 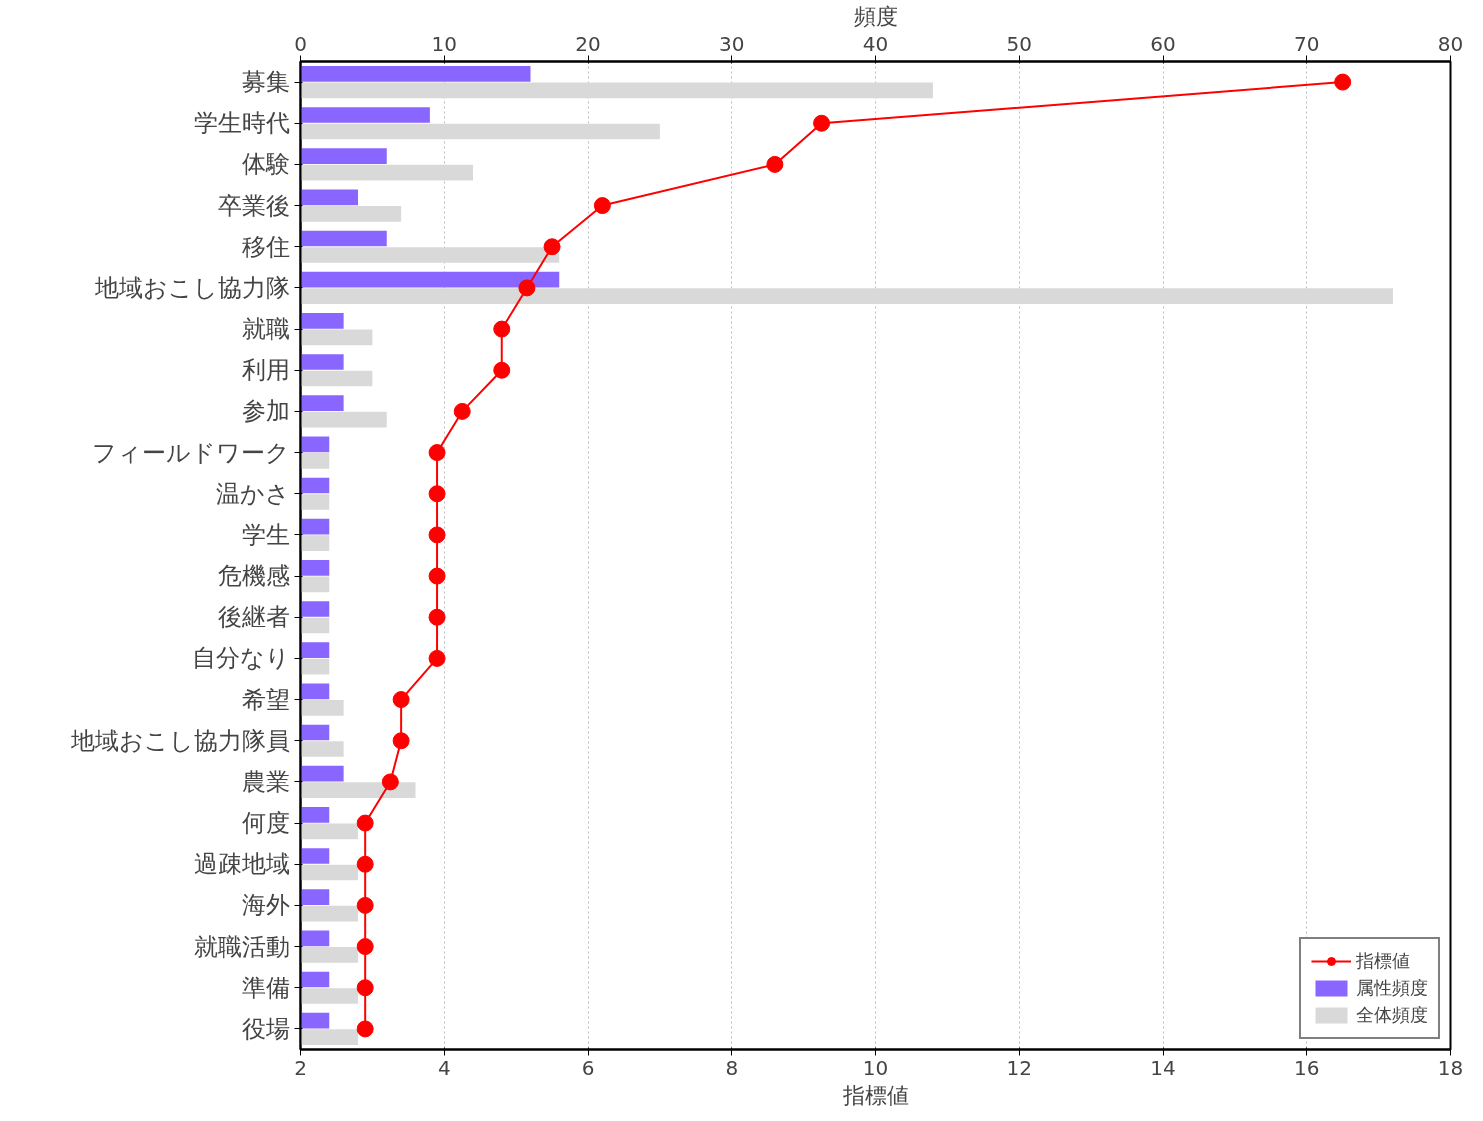 I want to click on y-tick-label: 危機感, so click(x=253, y=576).